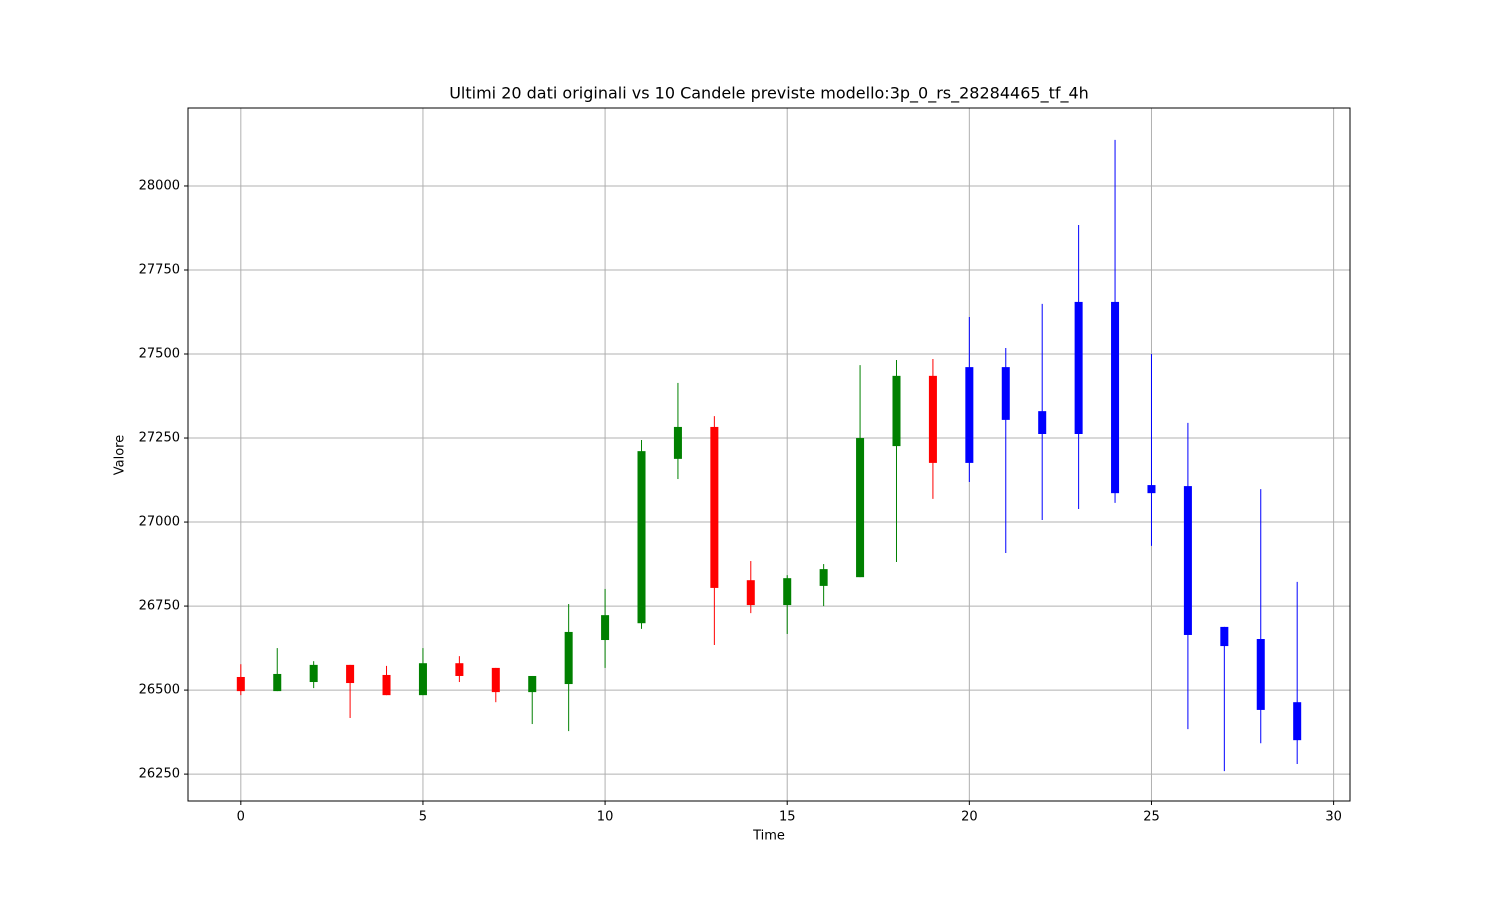 Image resolution: width=1500 pixels, height=904 pixels. What do you see at coordinates (159, 269) in the screenshot?
I see `y-tick-label: 27750` at bounding box center [159, 269].